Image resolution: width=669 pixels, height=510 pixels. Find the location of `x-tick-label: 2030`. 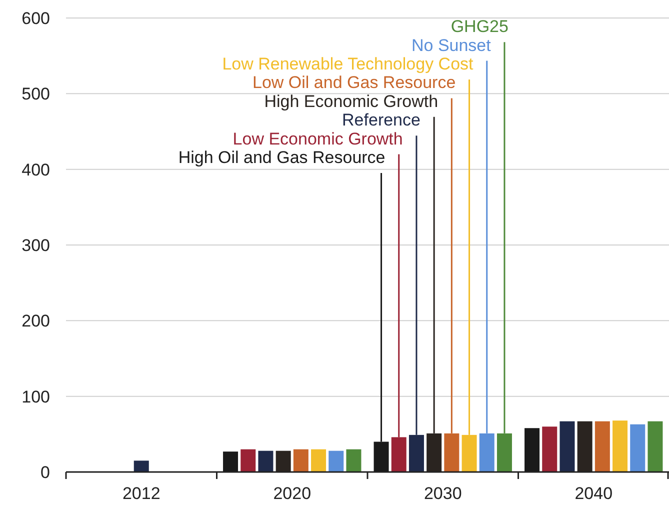

x-tick-label: 2030 is located at coordinates (443, 493).